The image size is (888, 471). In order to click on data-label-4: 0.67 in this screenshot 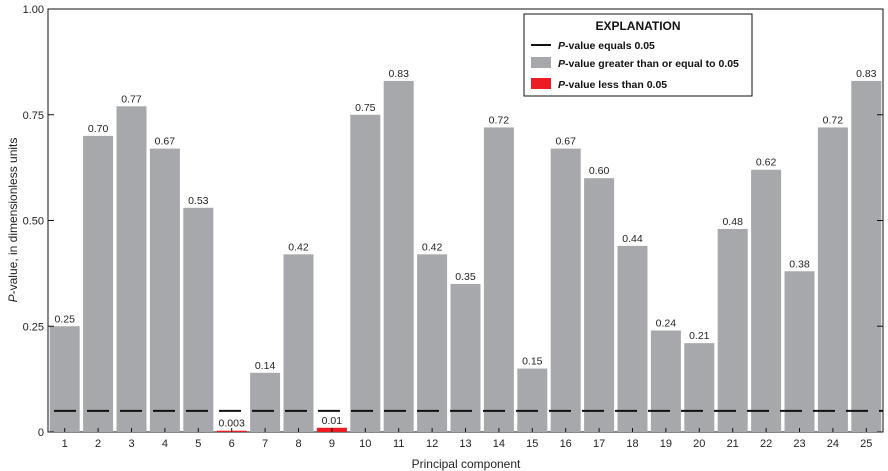, I will do `click(165, 142)`.